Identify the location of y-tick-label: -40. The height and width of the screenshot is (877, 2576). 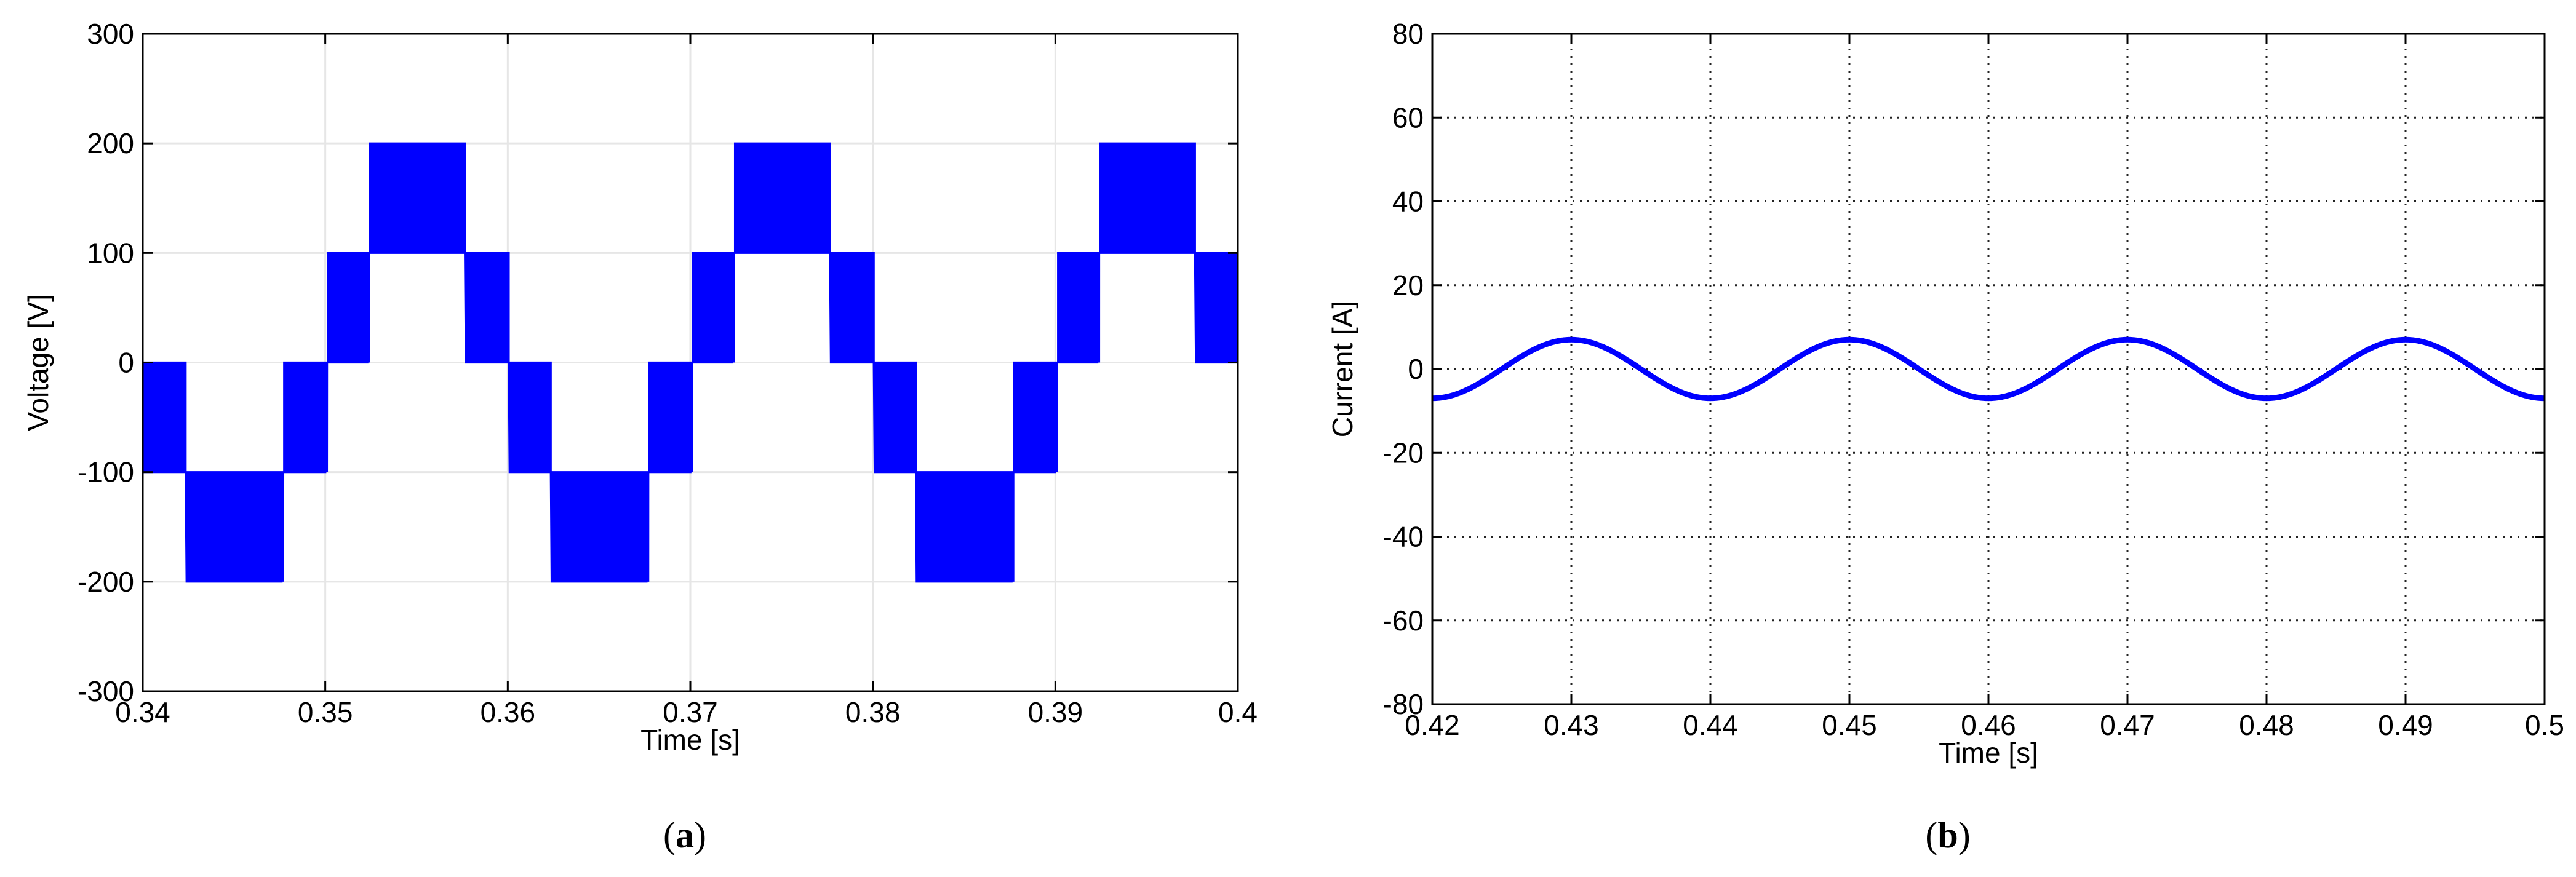
(1404, 537).